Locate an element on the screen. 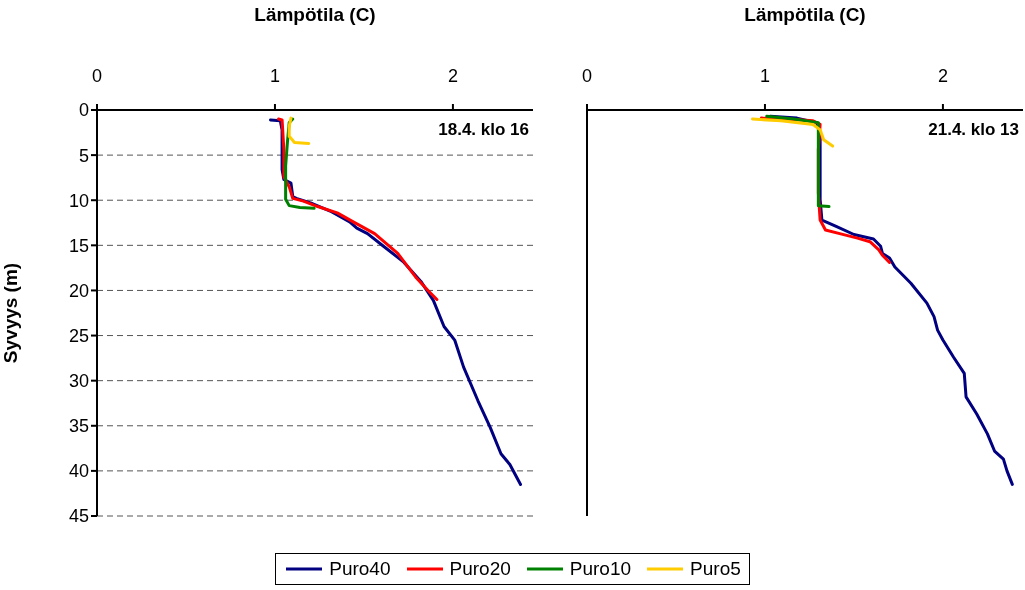  annotation: 18.4. klo 16 is located at coordinates (483, 130).